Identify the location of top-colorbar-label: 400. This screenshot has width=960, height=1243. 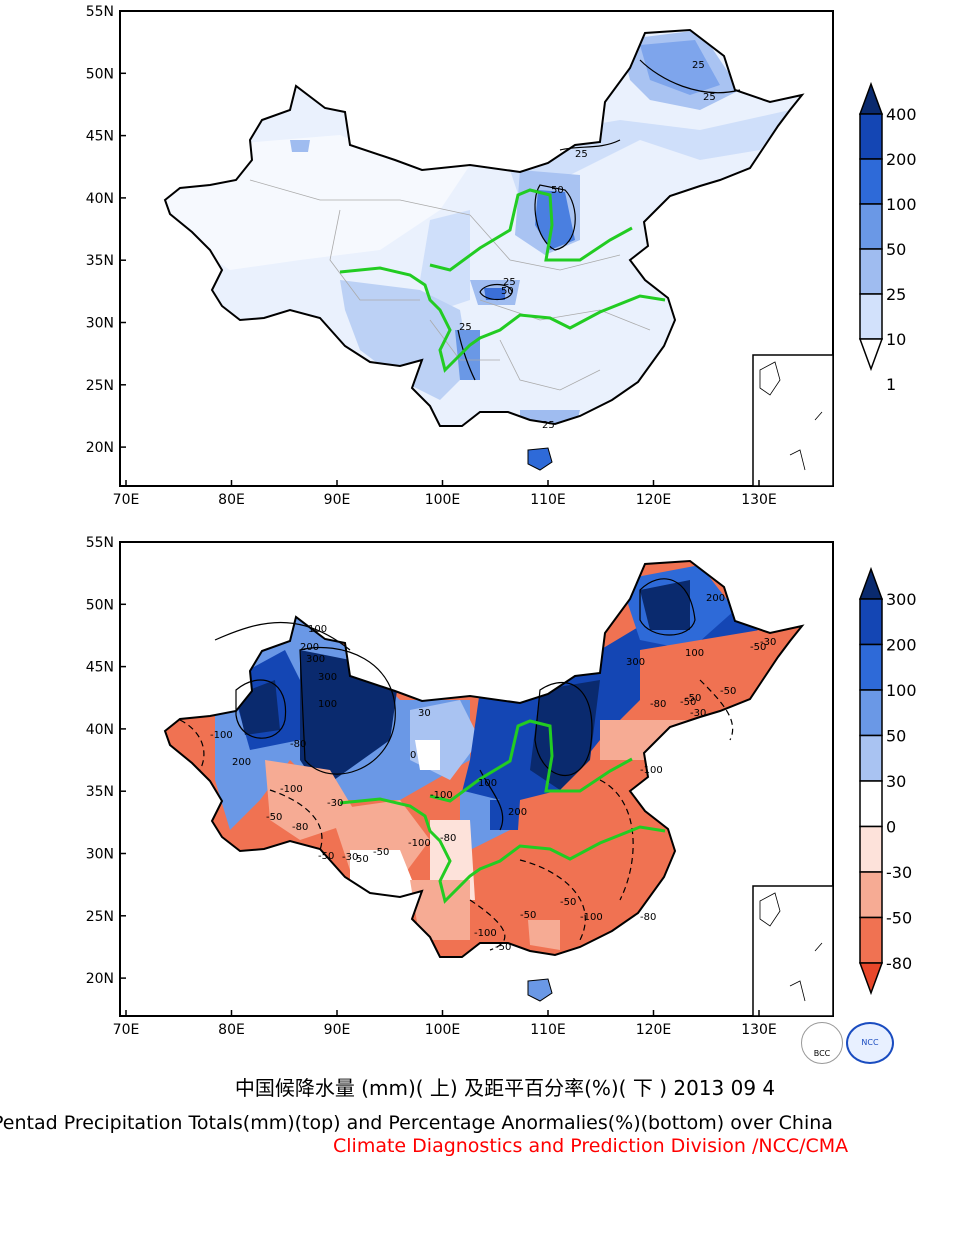
(901, 114).